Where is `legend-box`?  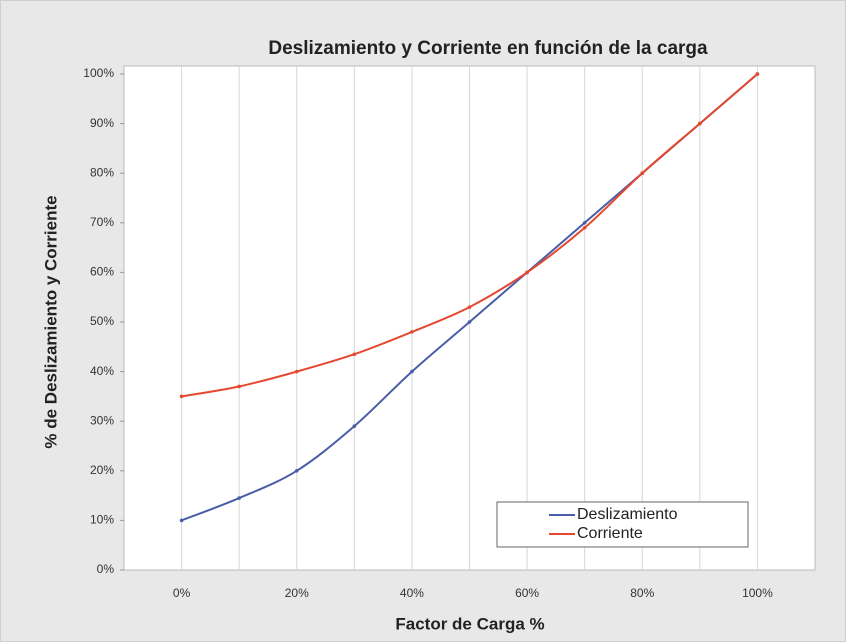
legend-box is located at coordinates (622, 524).